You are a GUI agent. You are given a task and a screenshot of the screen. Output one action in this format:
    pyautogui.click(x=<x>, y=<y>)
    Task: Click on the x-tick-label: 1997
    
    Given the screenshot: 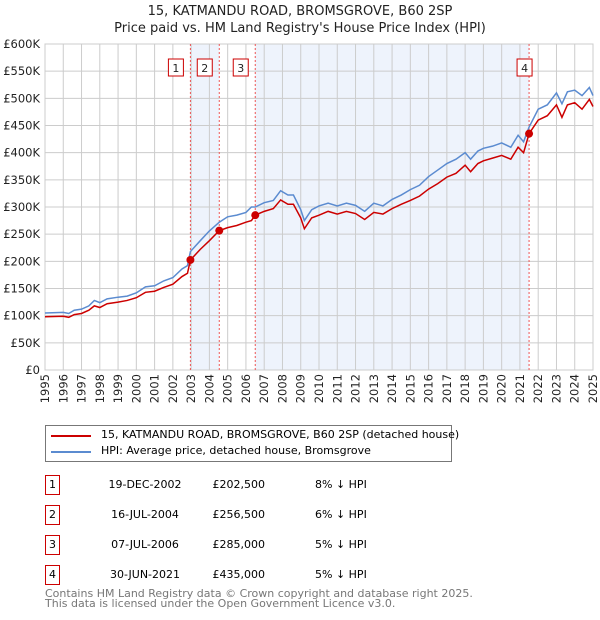 What is the action you would take?
    pyautogui.click(x=82, y=388)
    